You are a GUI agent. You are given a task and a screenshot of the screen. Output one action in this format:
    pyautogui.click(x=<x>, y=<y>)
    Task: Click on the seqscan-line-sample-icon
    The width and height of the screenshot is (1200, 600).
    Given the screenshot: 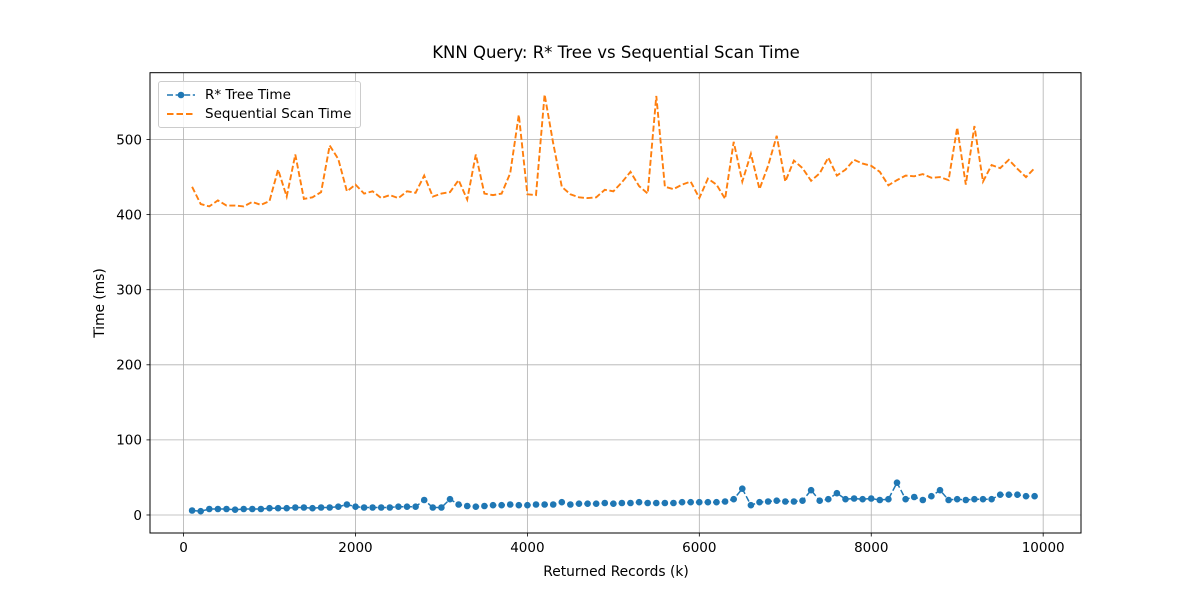 What is the action you would take?
    pyautogui.click(x=181, y=114)
    